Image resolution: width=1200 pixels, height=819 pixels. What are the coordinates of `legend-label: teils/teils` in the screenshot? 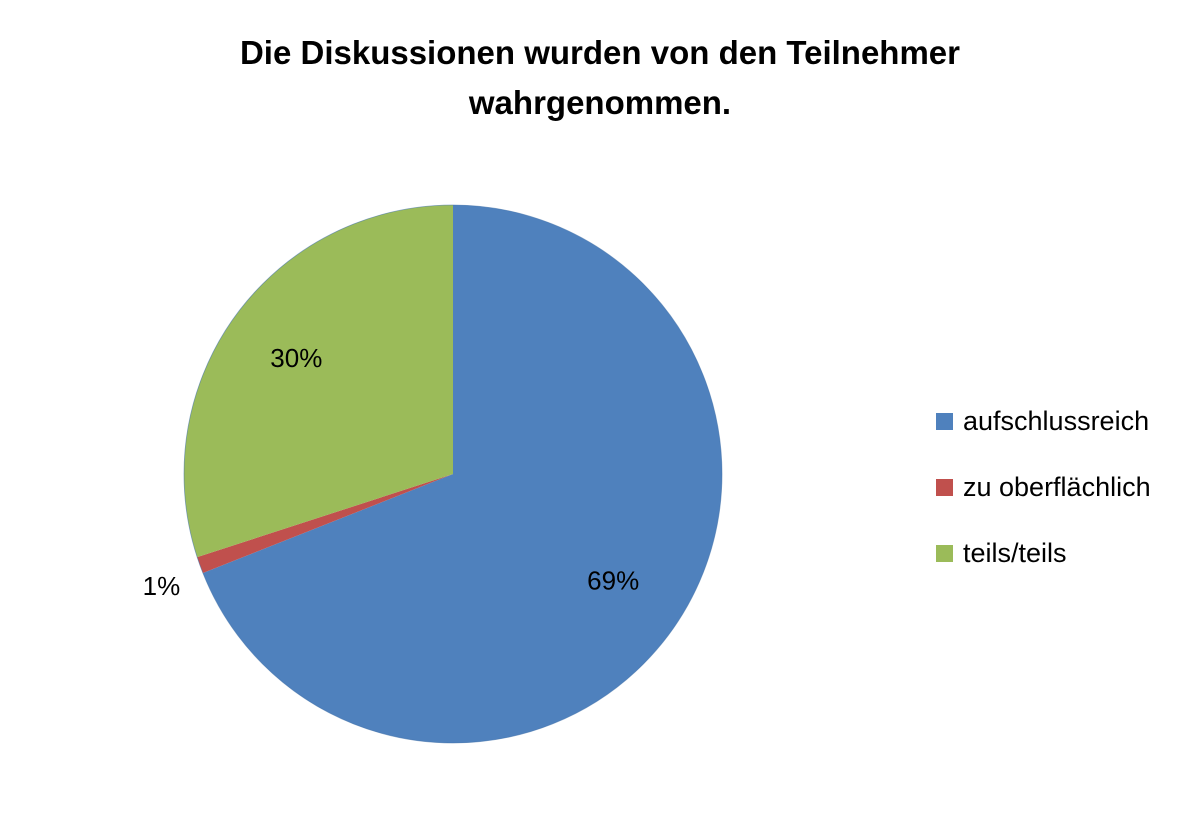 It's located at (1015, 552).